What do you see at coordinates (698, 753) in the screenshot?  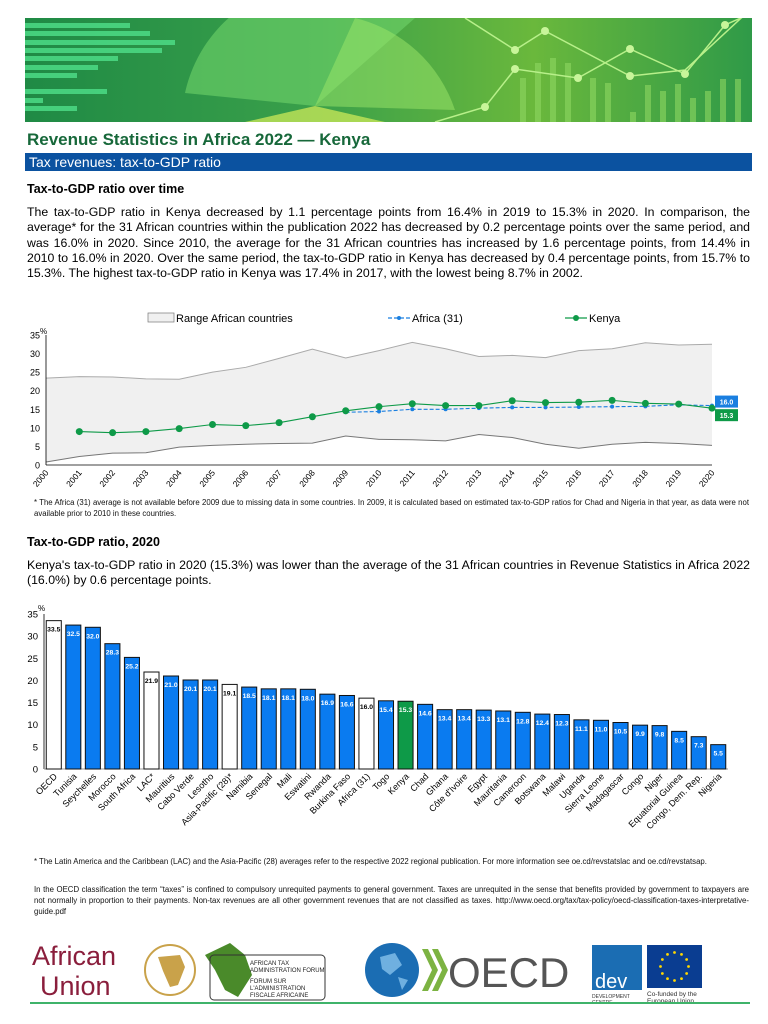 I see `bar-Congo, Dem. Rep.` at bounding box center [698, 753].